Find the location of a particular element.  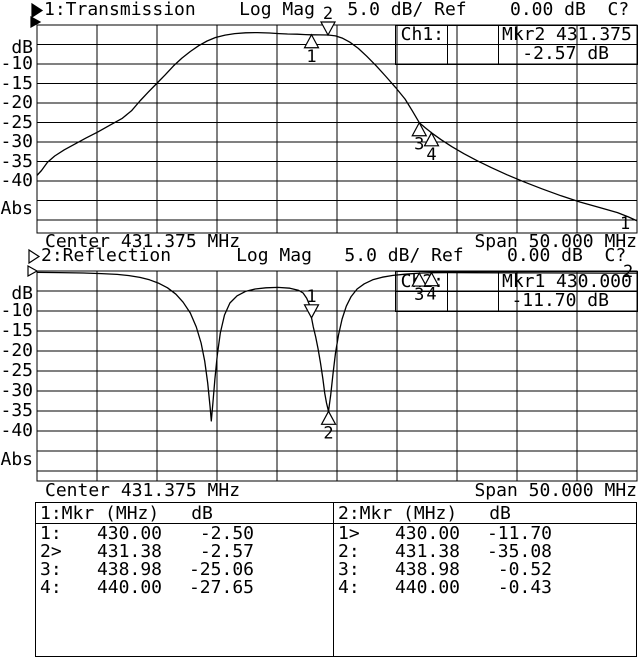

svg-text: 4 is located at coordinates (431, 155).